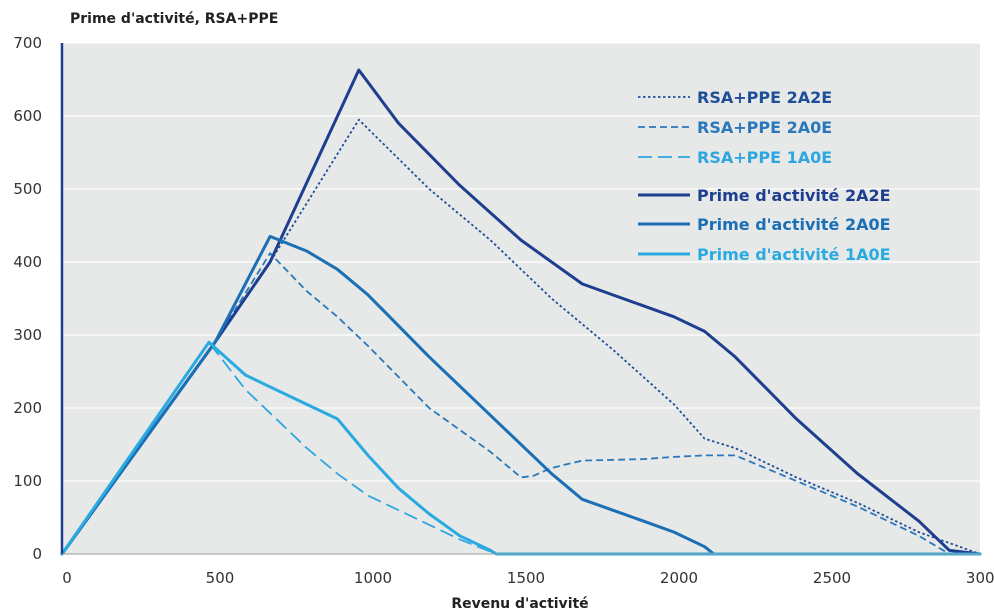 Image resolution: width=994 pixels, height=613 pixels. Describe the element at coordinates (679, 578) in the screenshot. I see `x-tick-label: 2000` at that location.